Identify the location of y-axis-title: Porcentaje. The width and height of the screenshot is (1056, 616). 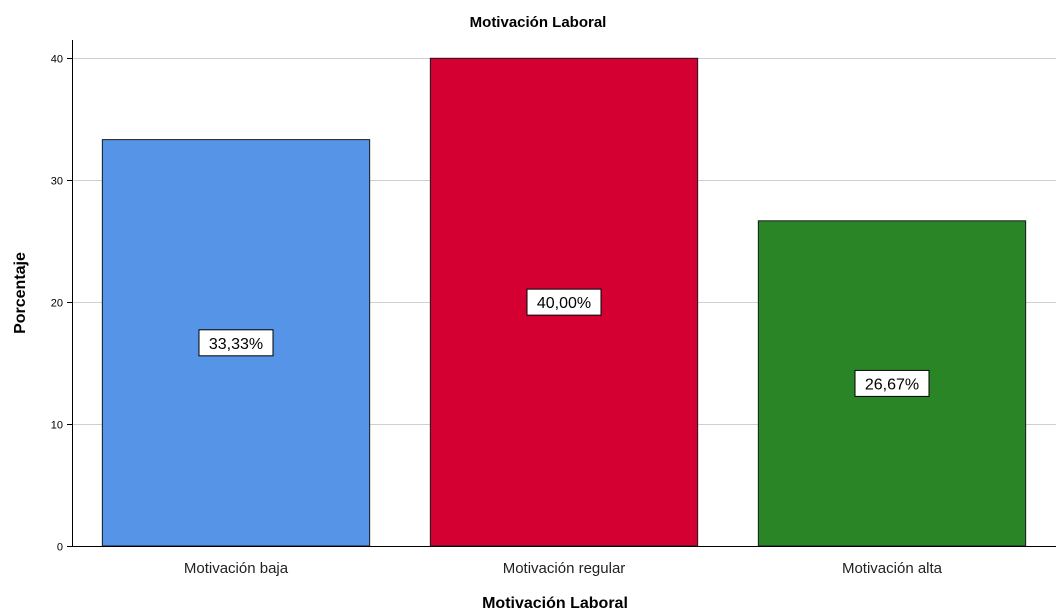
(20, 293).